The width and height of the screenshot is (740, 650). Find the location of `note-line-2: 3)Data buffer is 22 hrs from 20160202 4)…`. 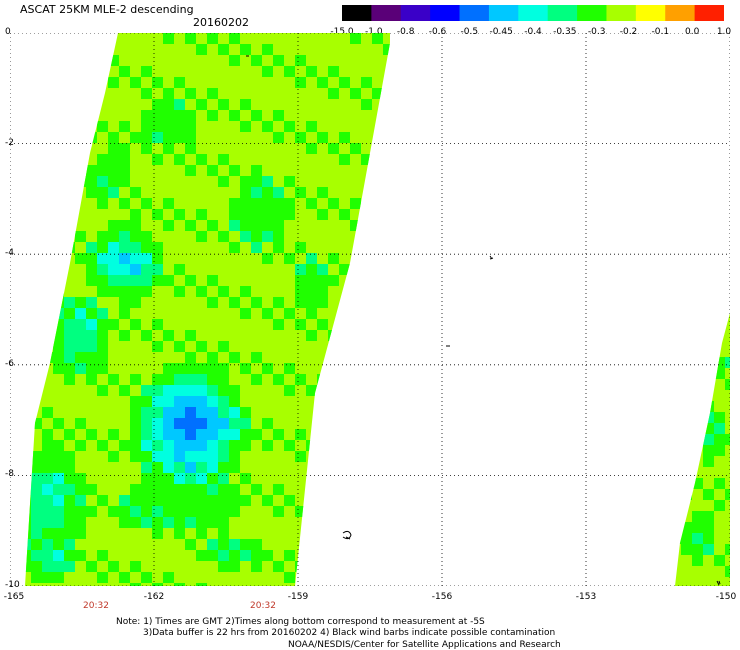

note-line-2: 3)Data buffer is 22 hrs from 20160202 4)… is located at coordinates (349, 633).